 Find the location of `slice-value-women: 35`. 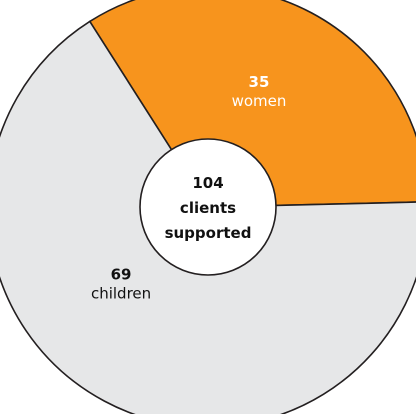

slice-value-women: 35 is located at coordinates (259, 82).